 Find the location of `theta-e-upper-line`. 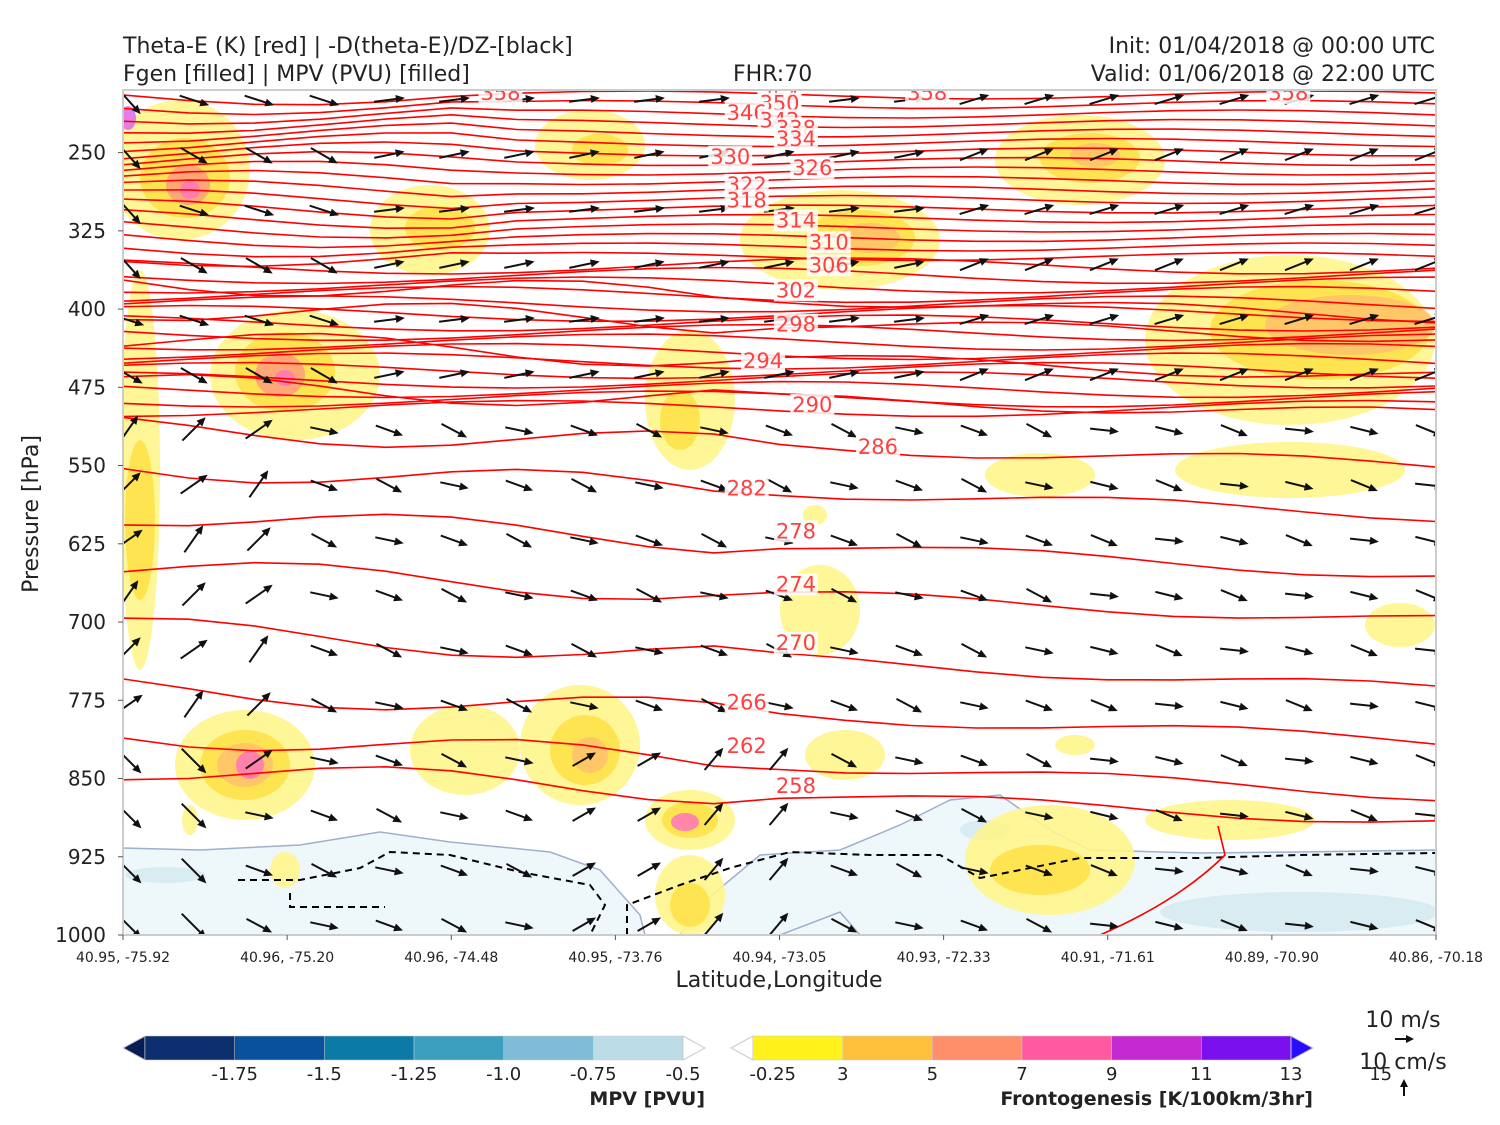

theta-e-upper-line is located at coordinates (779, 266).